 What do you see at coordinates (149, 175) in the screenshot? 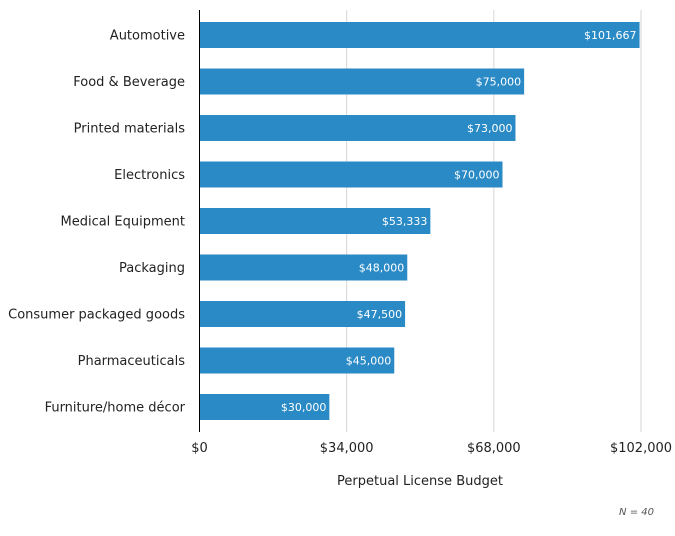
I see `category-label: Electronics` at bounding box center [149, 175].